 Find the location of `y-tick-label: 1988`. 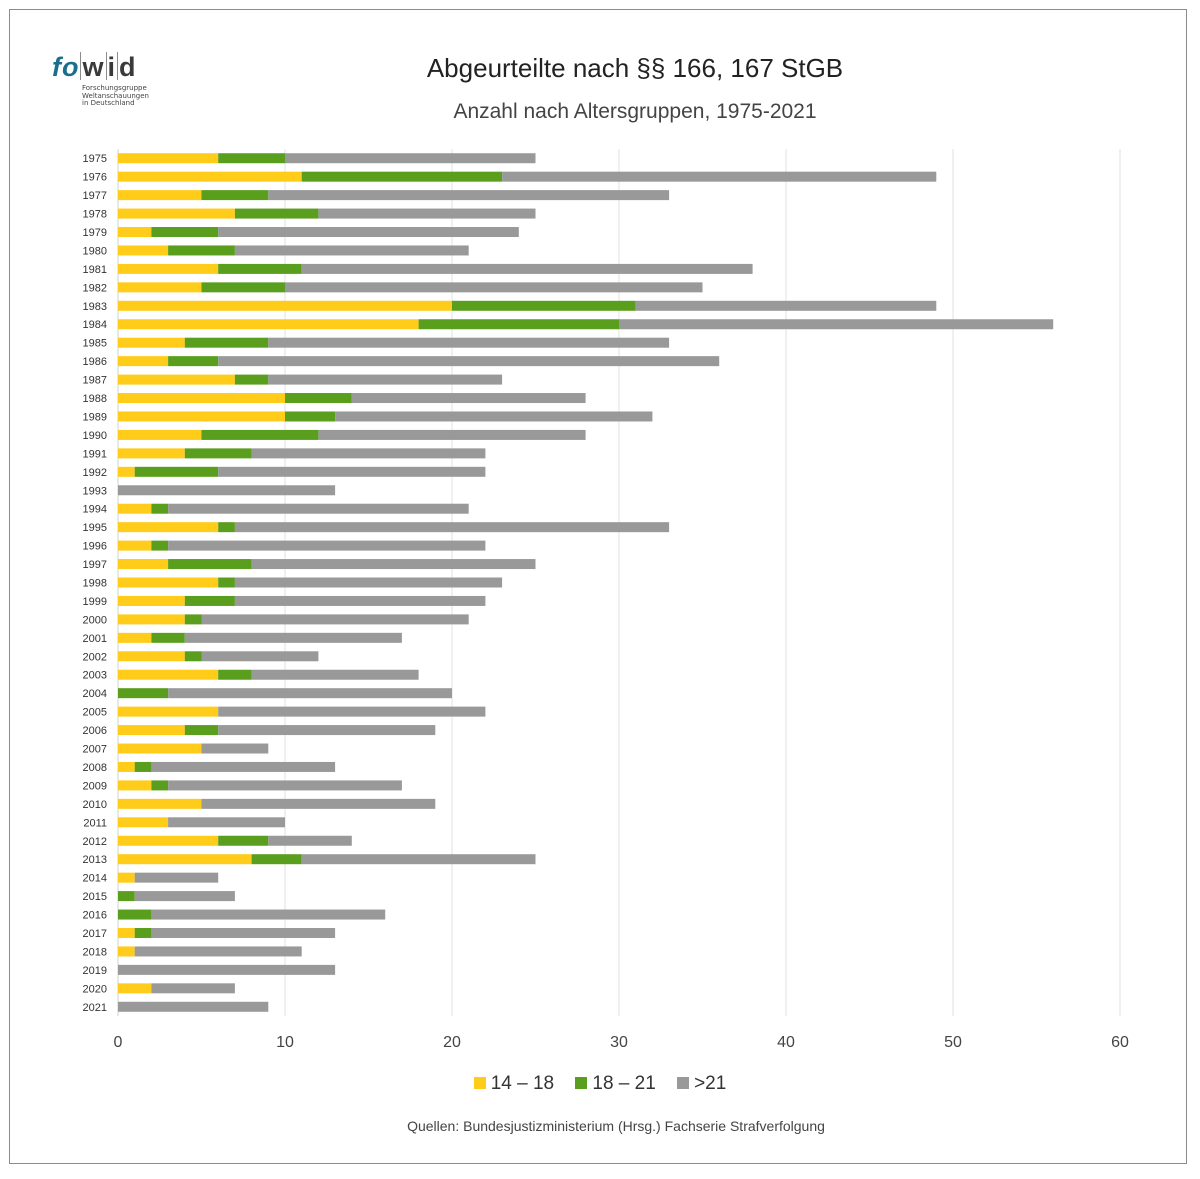

y-tick-label: 1988 is located at coordinates (95, 399).